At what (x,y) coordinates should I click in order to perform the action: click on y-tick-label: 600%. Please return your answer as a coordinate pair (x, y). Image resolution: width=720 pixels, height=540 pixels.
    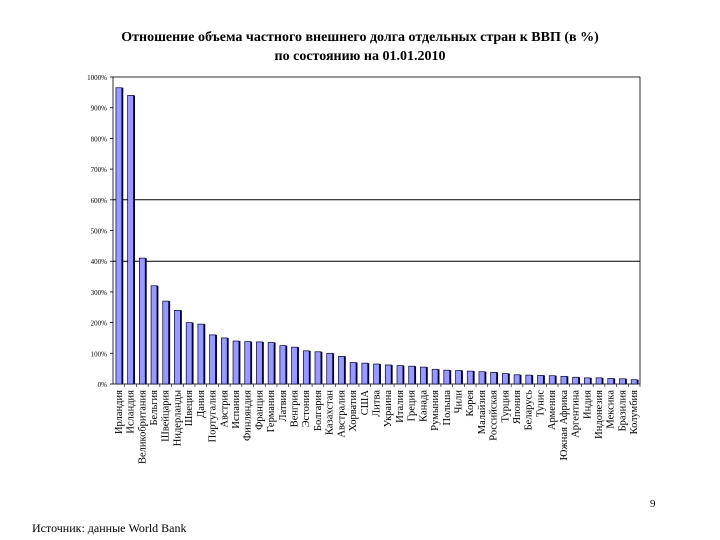
    Looking at the image, I should click on (99, 201).